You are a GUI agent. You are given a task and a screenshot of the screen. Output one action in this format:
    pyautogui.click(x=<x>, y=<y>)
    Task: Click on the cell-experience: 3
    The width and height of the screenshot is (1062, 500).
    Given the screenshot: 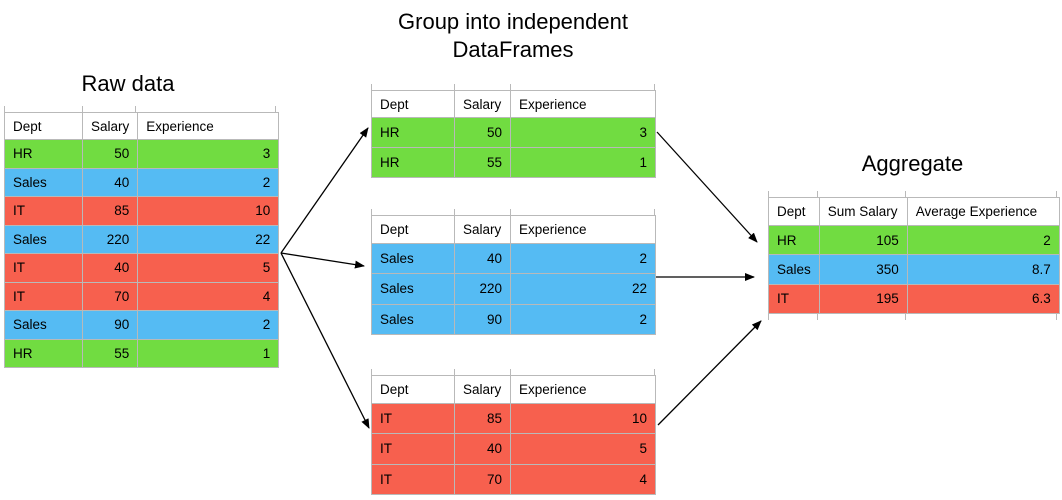 What is the action you would take?
    pyautogui.click(x=583, y=132)
    